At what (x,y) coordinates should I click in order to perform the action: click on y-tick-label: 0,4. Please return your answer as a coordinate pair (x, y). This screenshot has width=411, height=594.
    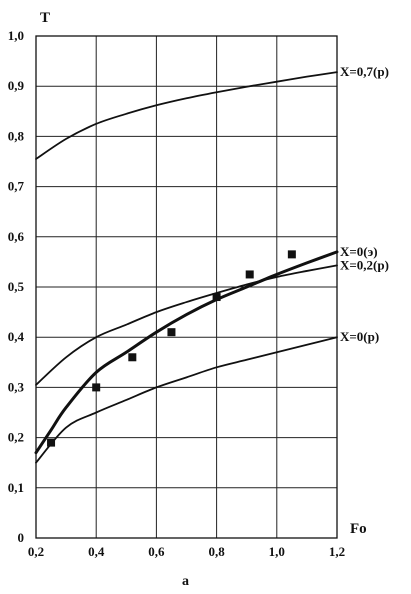
    Looking at the image, I should click on (16, 336).